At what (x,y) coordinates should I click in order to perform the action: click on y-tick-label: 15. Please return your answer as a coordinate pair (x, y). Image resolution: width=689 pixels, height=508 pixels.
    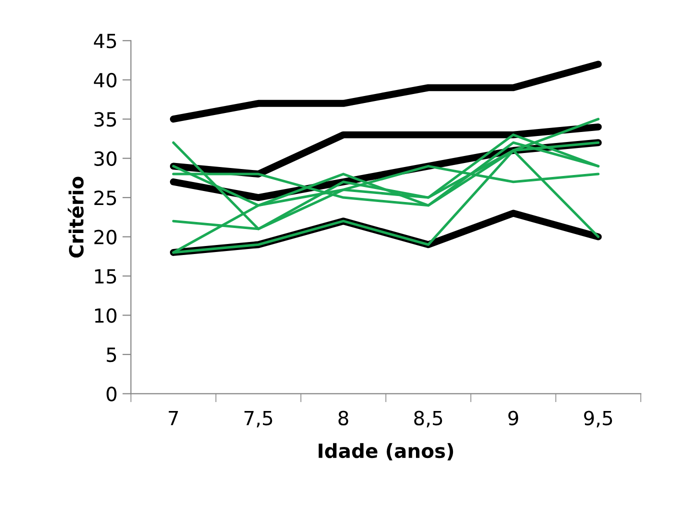
    Looking at the image, I should click on (105, 276).